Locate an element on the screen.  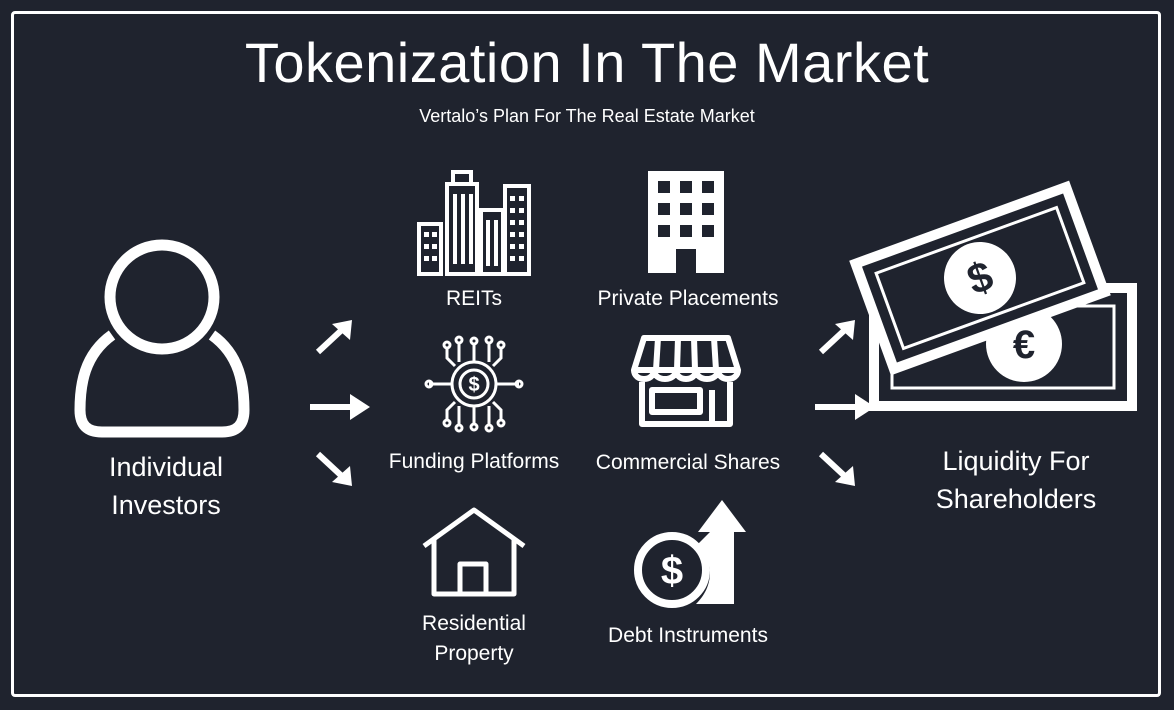
house-icon is located at coordinates (474, 552).